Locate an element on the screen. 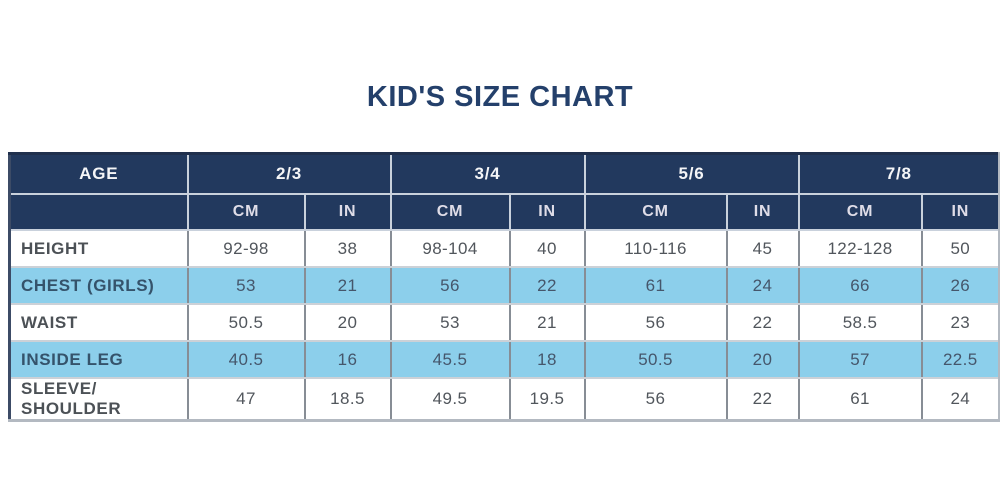 The height and width of the screenshot is (500, 1000). table-cell: 26 is located at coordinates (960, 285).